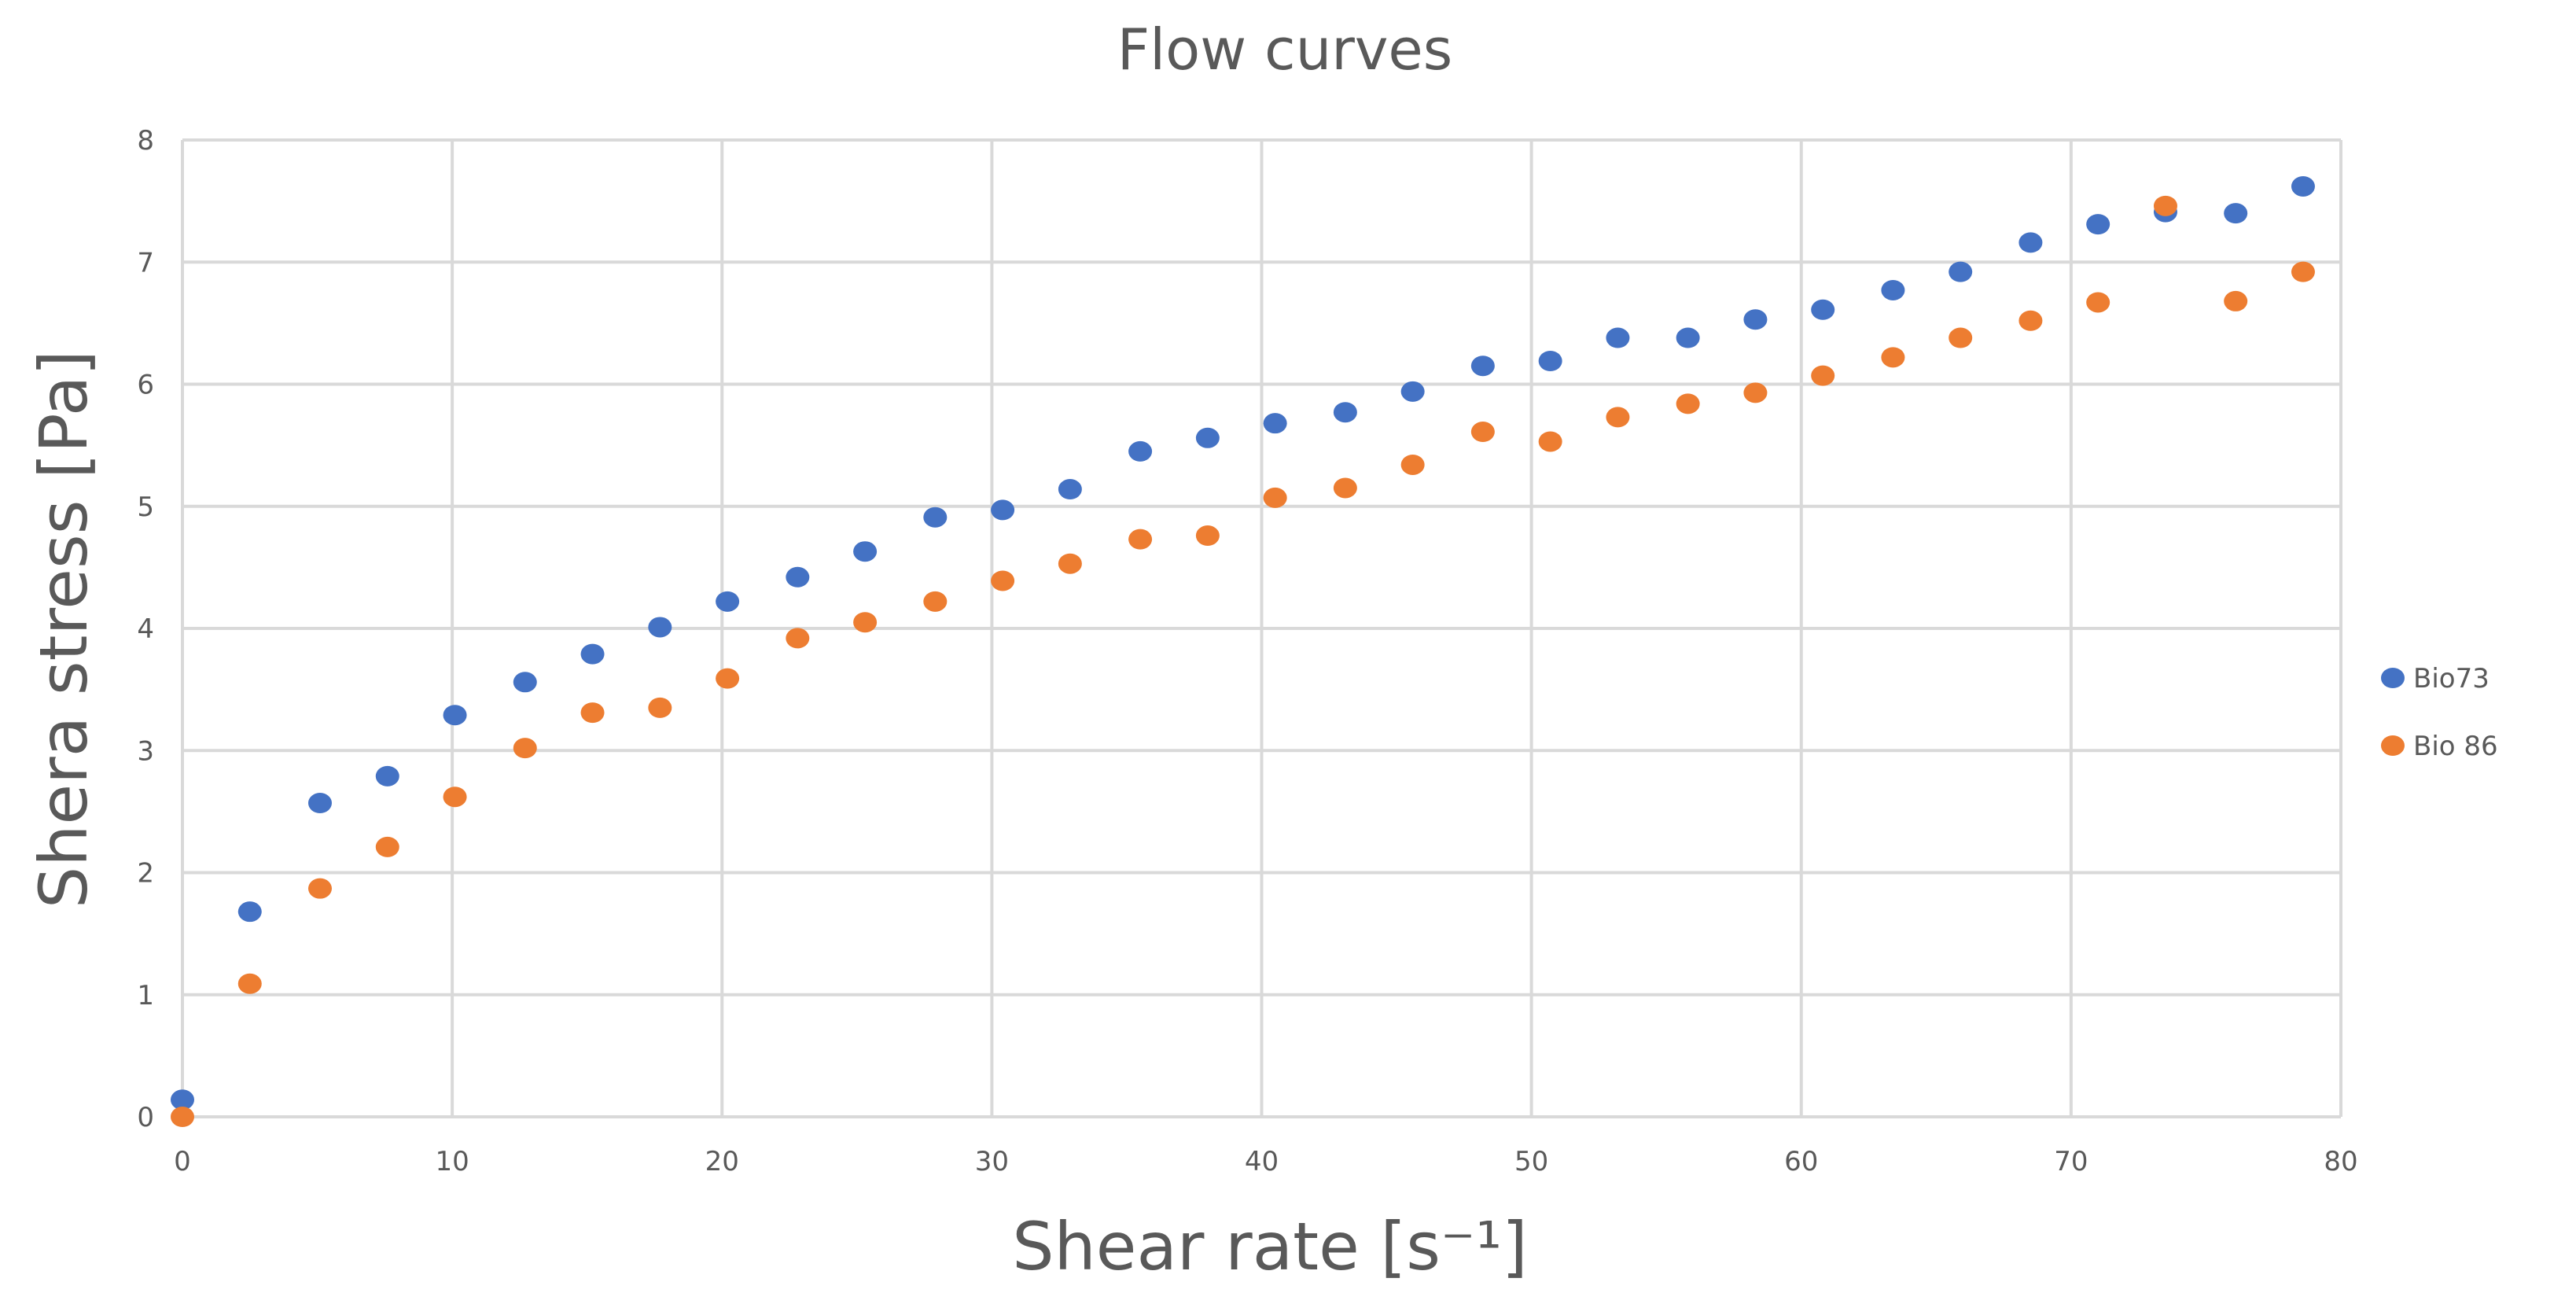 Image resolution: width=2576 pixels, height=1293 pixels. I want to click on x-axis-title: Shear rate [s⁻¹], so click(1270, 1246).